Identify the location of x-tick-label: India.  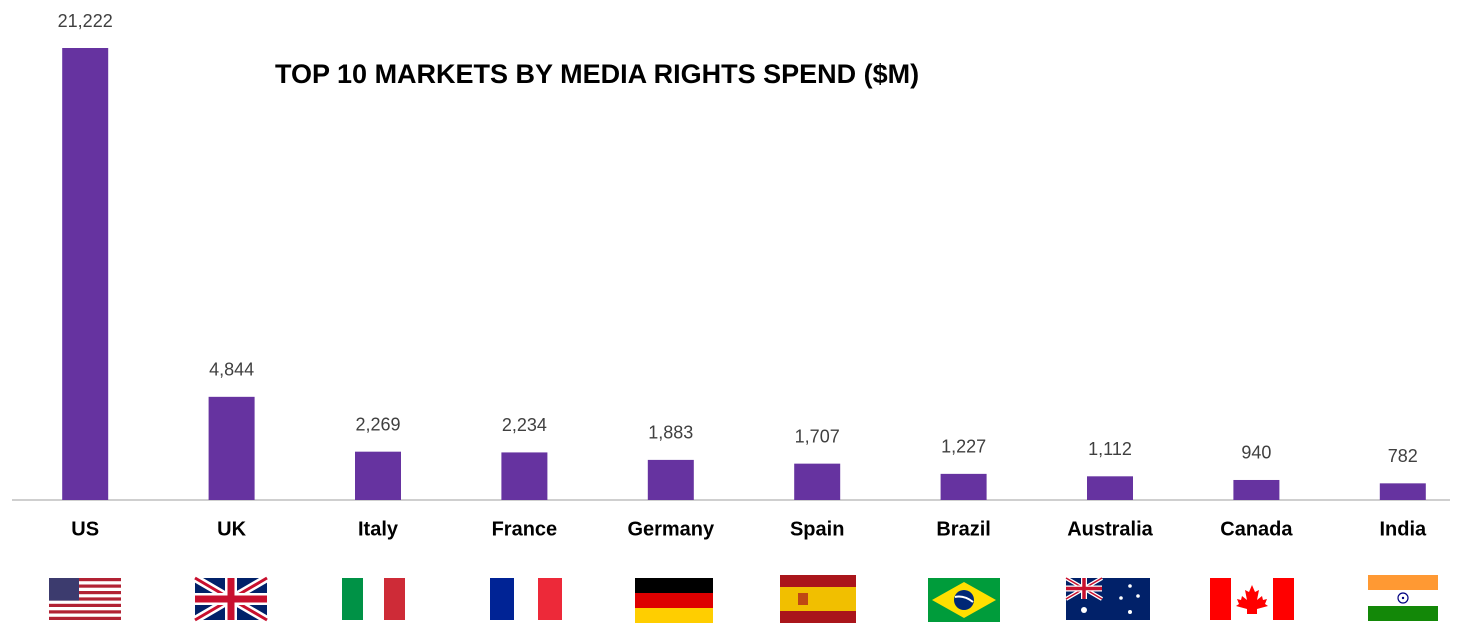
(1403, 529).